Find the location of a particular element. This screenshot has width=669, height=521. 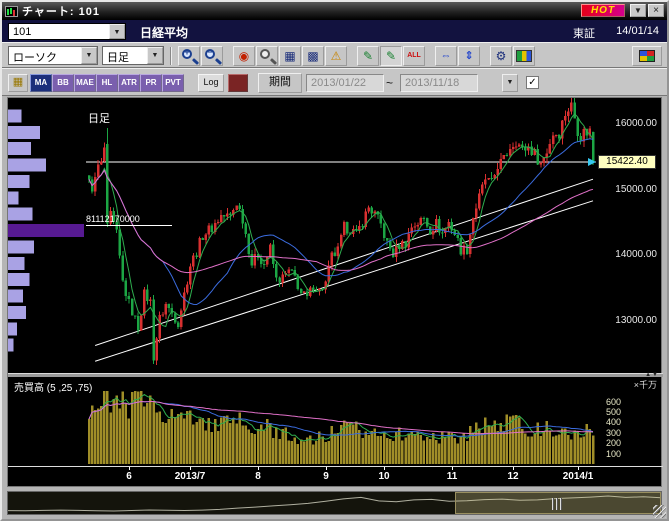

multi-chart-button is located at coordinates (647, 56).